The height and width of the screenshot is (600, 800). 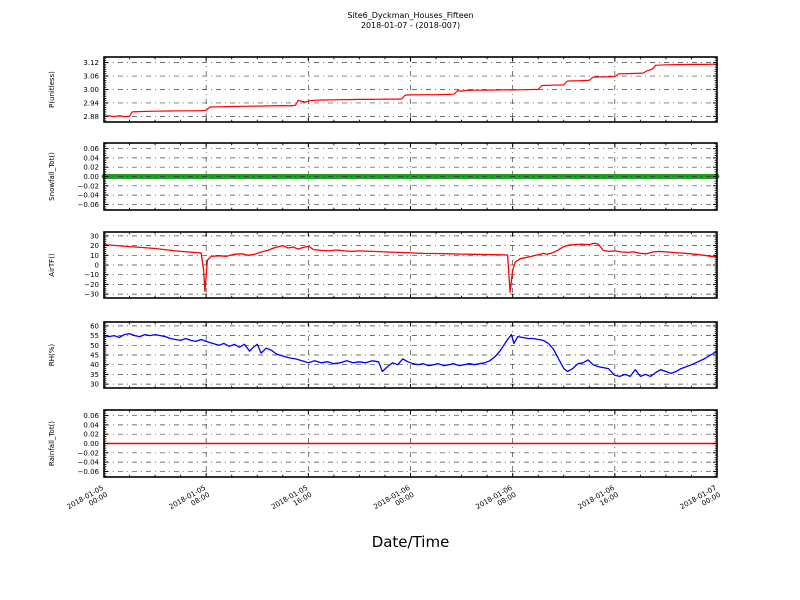 What do you see at coordinates (496, 501) in the screenshot?
I see `x-tick-label: 2018-01-0608:00` at bounding box center [496, 501].